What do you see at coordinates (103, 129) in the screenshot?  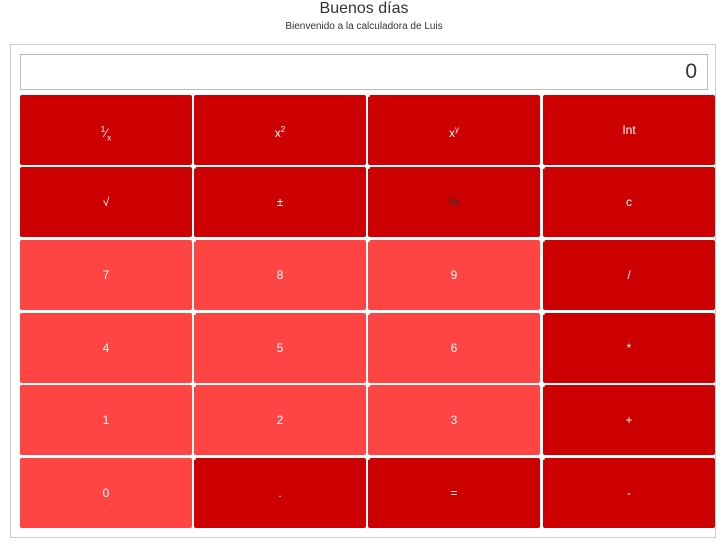 I see `reciprocal-numerator: 1` at bounding box center [103, 129].